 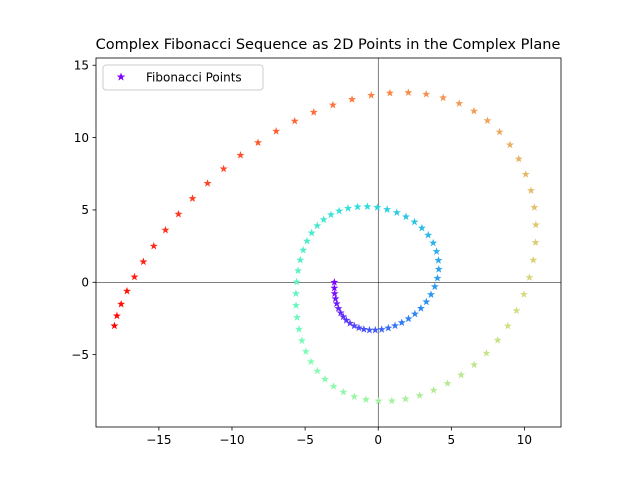 I want to click on y-axis: −5 0 5 10 15, so click(x=83, y=210).